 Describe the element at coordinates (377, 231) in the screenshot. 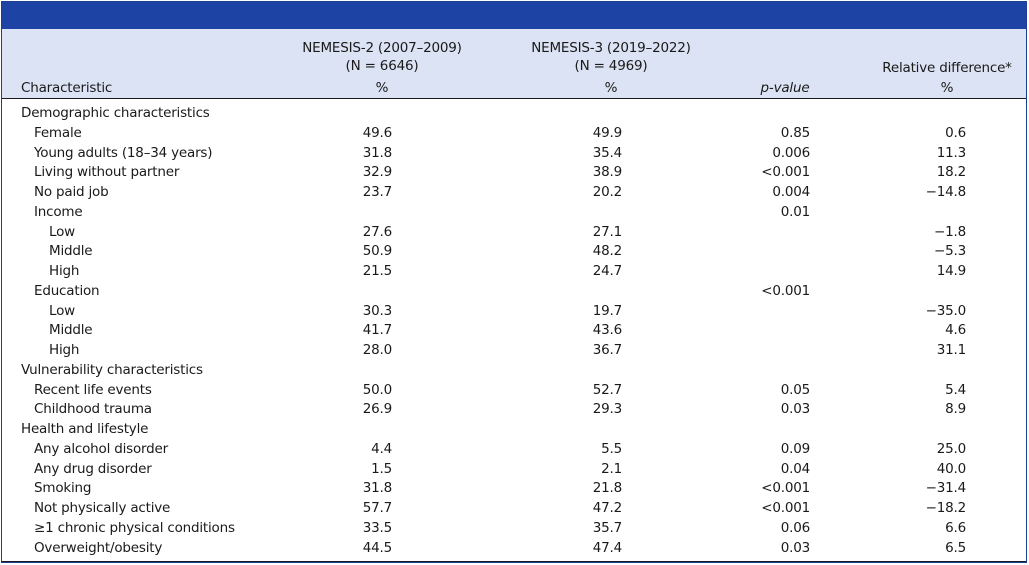

I see `cell-nemesis2: 27.6` at that location.